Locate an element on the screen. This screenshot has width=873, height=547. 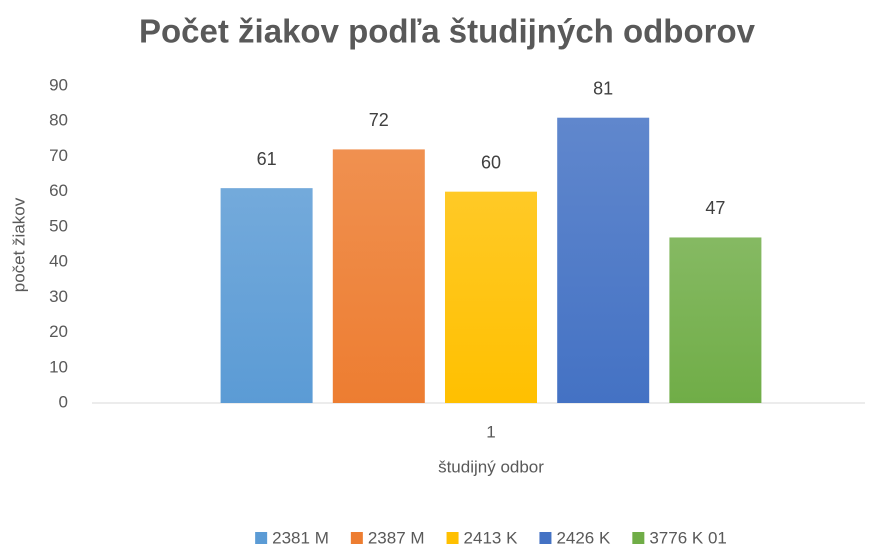
legend-label: 3776 K 01 is located at coordinates (688, 537).